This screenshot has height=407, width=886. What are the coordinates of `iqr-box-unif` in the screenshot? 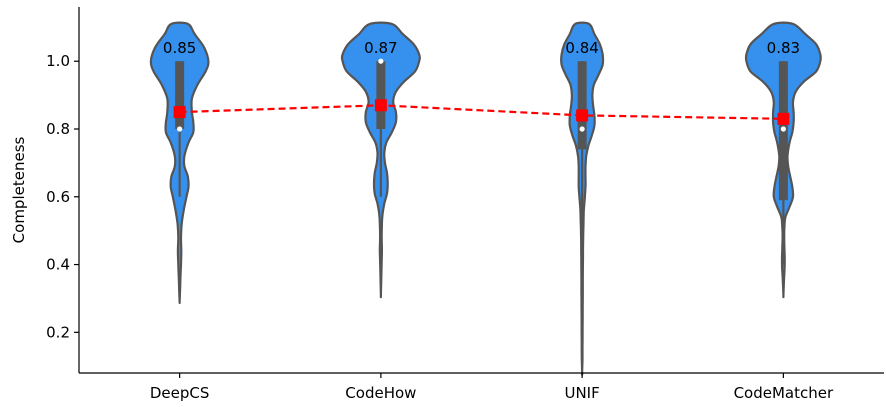 It's located at (582, 105).